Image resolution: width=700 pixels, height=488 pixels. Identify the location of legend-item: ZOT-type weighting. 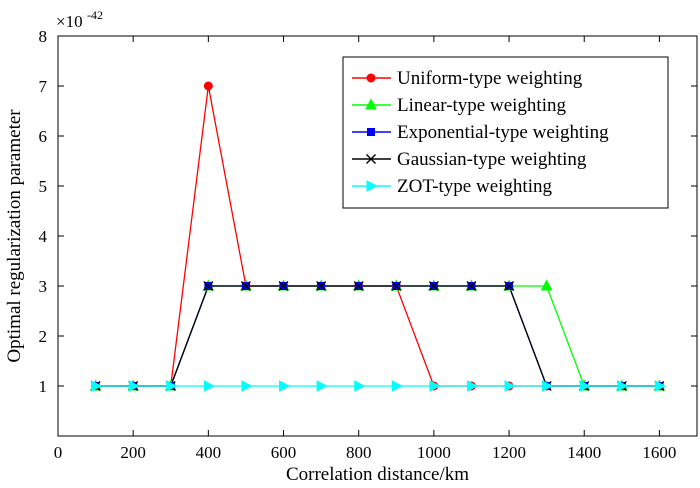
(452, 186).